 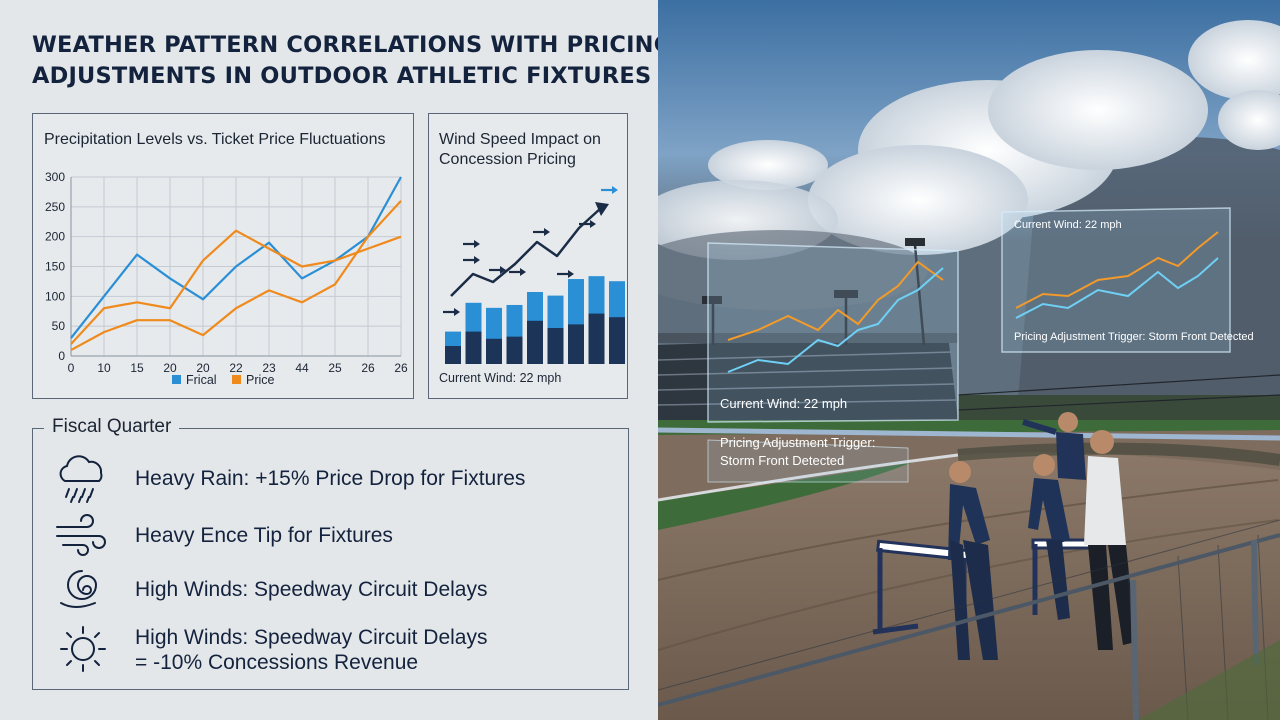 What do you see at coordinates (302, 368) in the screenshot?
I see `x-tick-label: 44` at bounding box center [302, 368].